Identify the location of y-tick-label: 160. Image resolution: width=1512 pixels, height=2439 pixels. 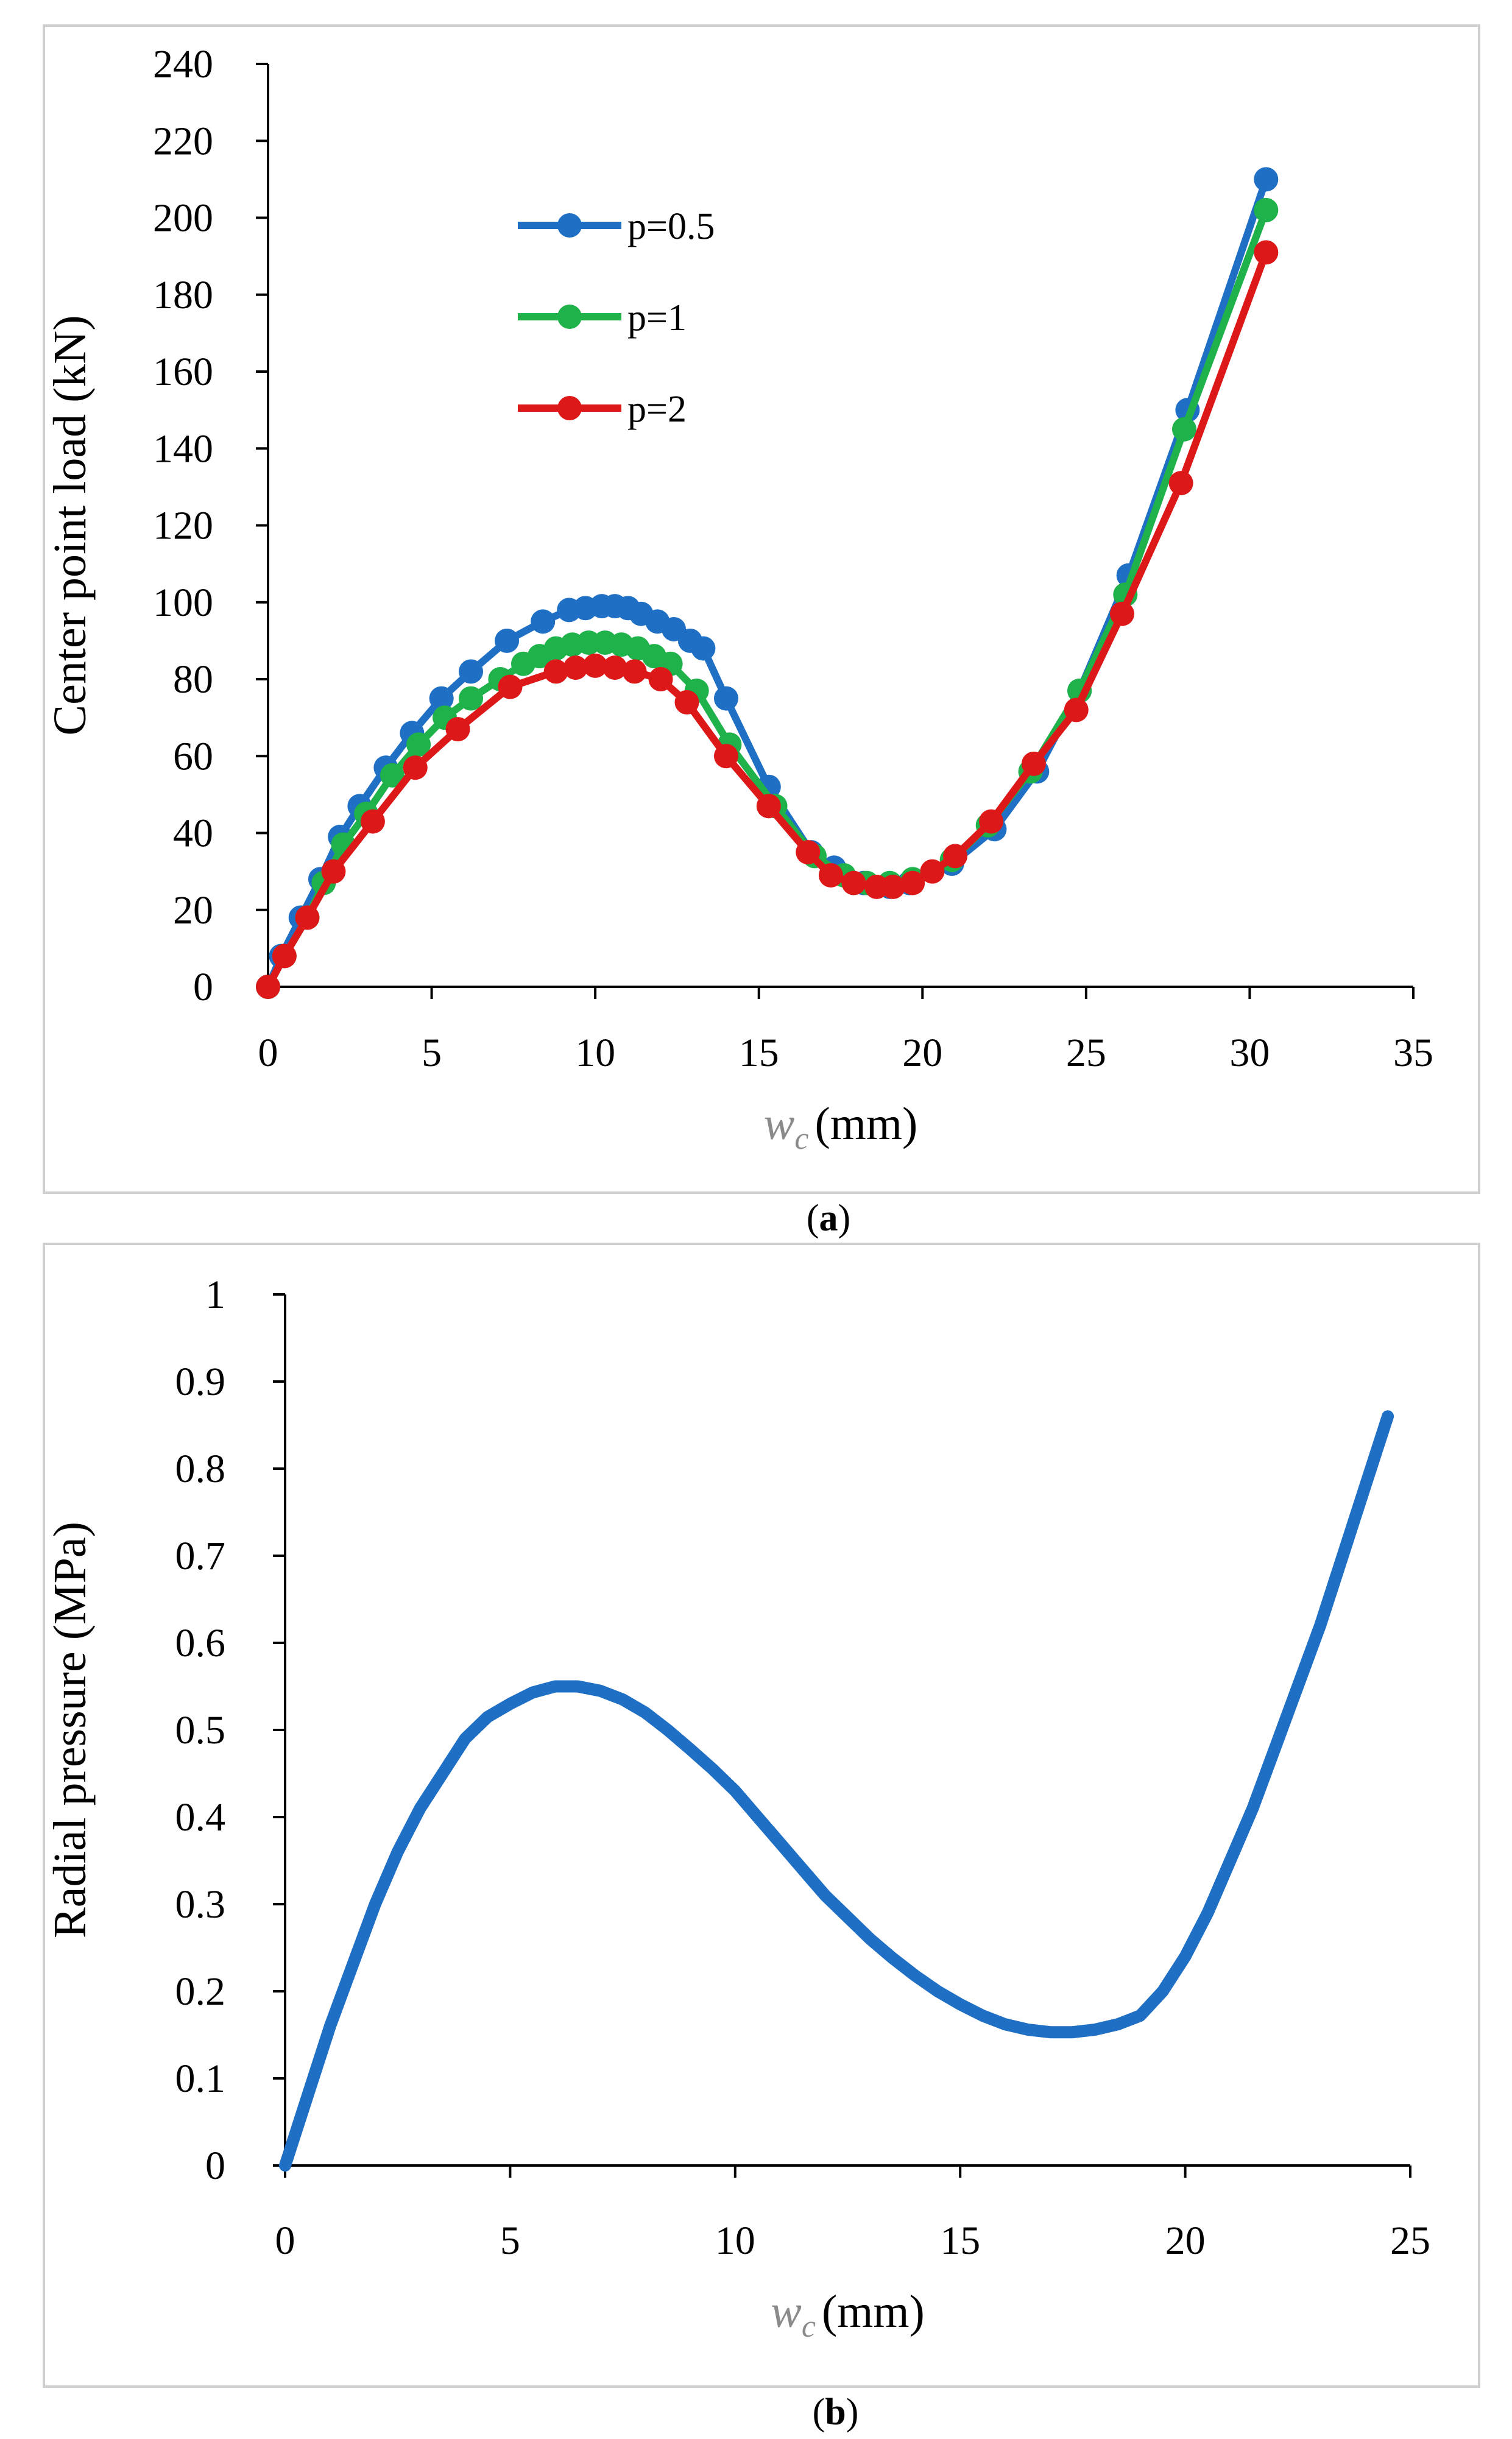
(183, 372).